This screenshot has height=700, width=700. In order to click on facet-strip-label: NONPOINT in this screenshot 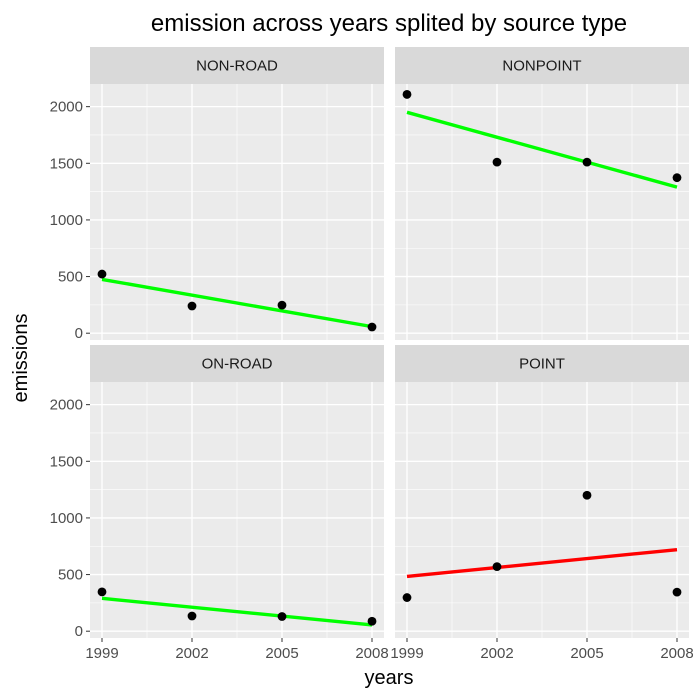, I will do `click(541, 66)`.